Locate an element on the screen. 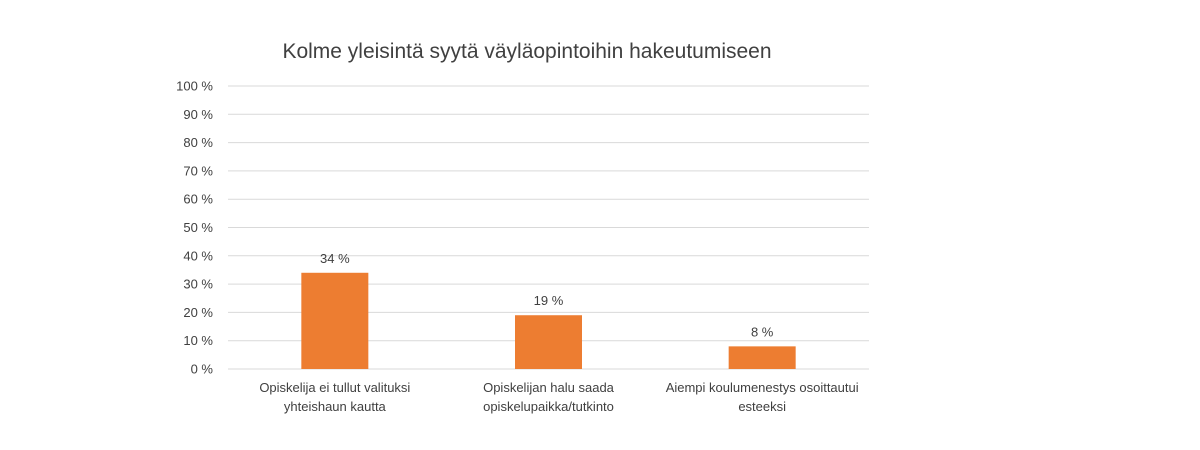 Image resolution: width=1200 pixels, height=450 pixels. data-labels: 34 % 19 % 8 % is located at coordinates (547, 295).